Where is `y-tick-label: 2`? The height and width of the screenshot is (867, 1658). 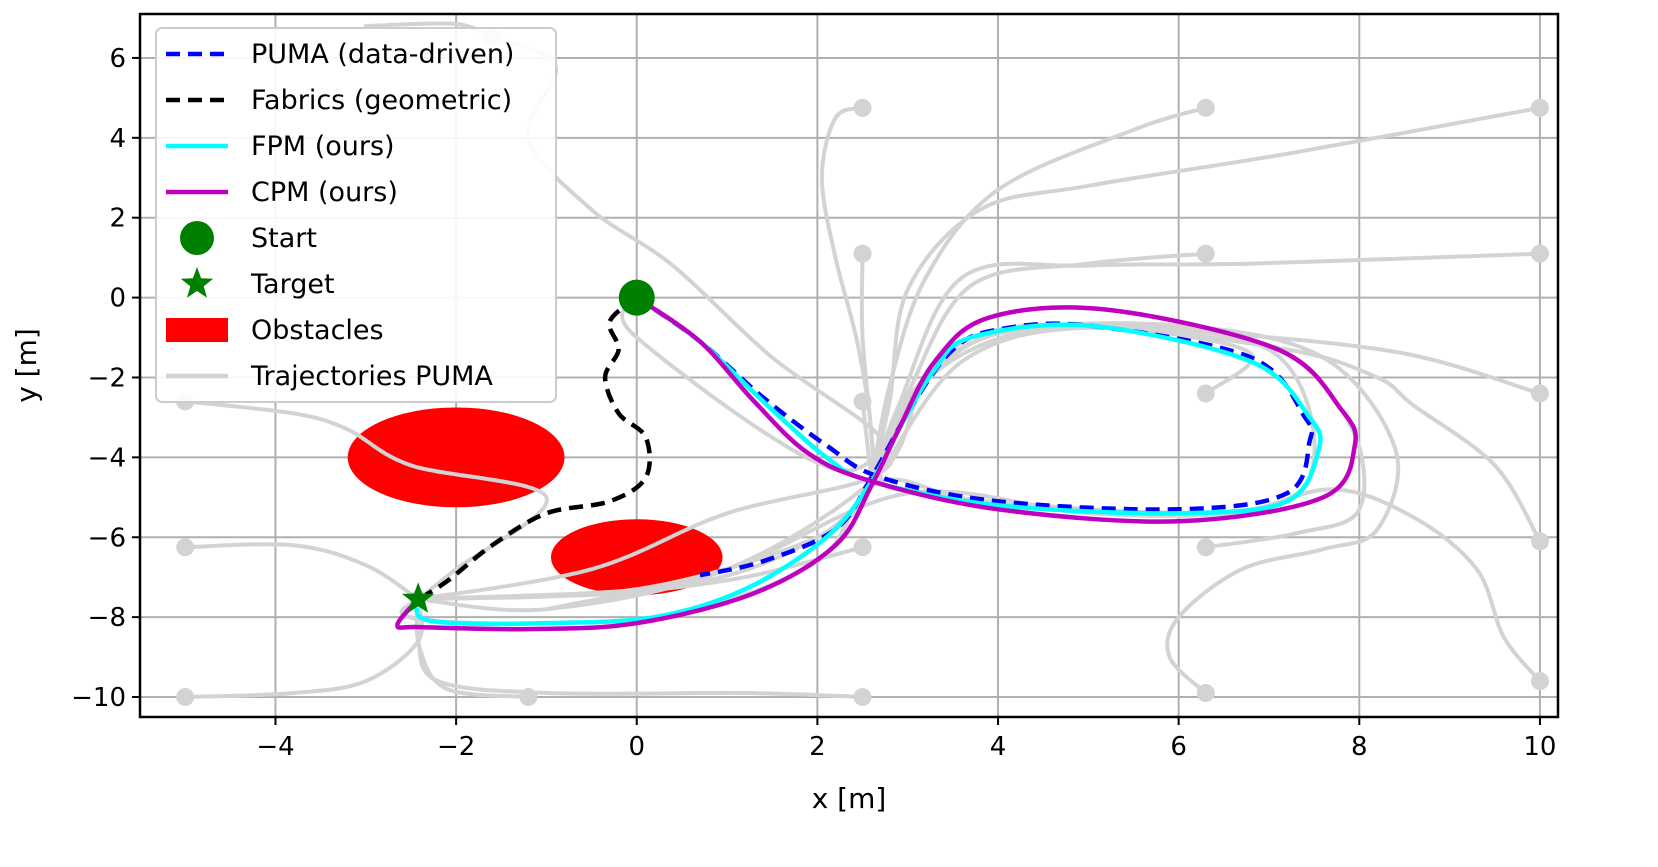 y-tick-label: 2 is located at coordinates (117, 219).